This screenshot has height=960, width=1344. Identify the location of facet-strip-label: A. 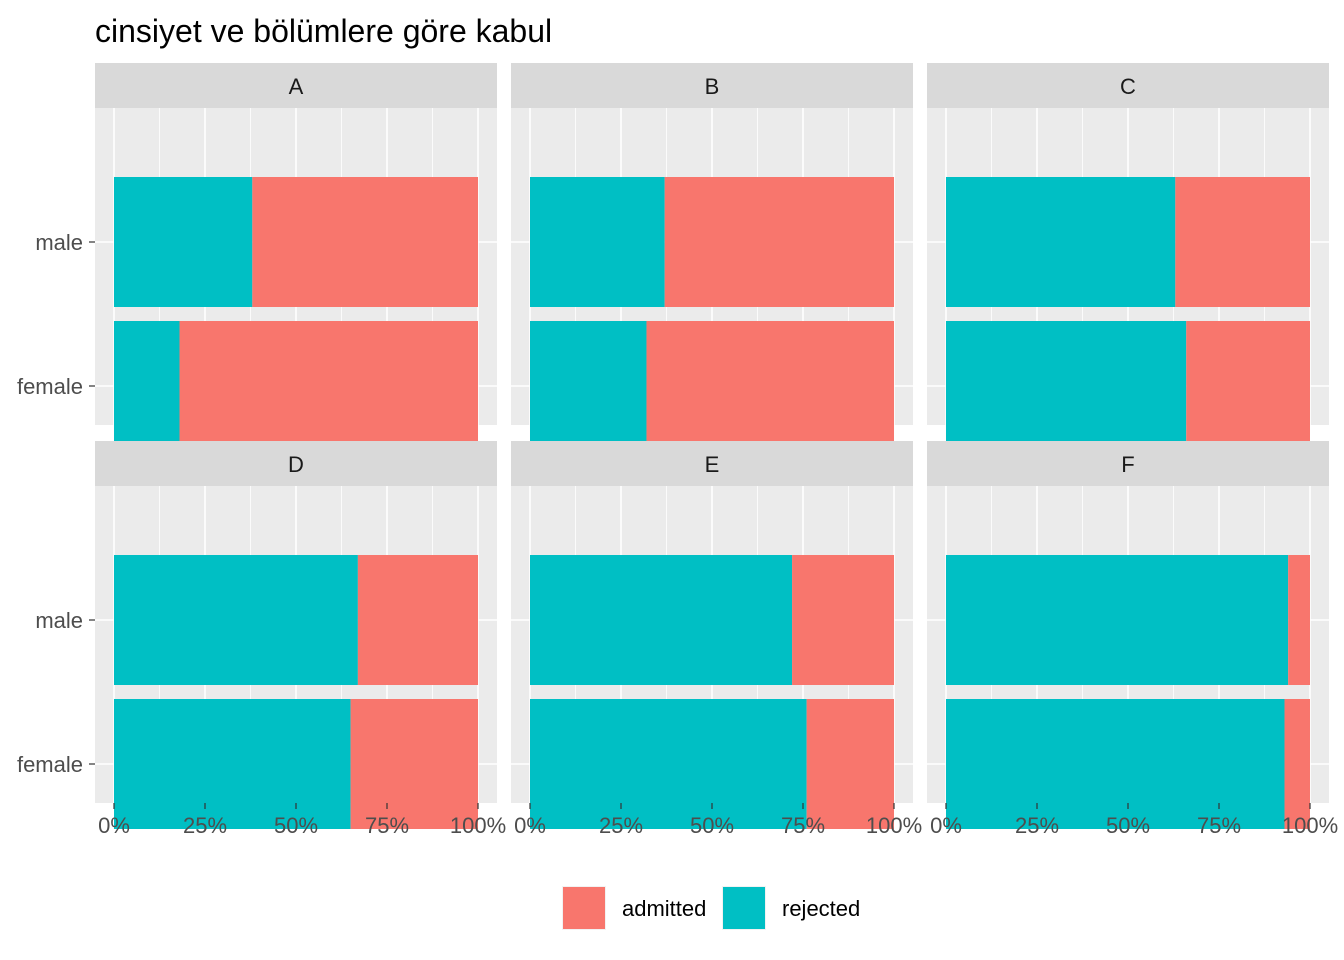
(296, 86).